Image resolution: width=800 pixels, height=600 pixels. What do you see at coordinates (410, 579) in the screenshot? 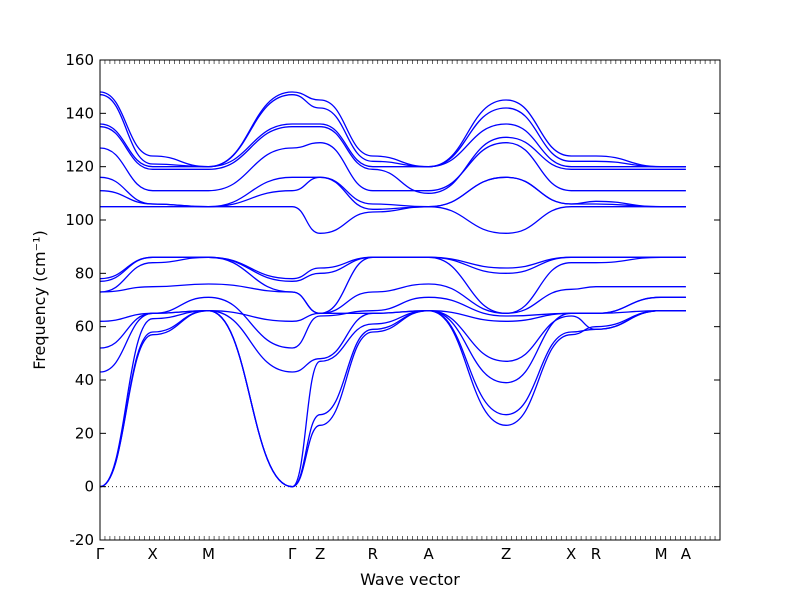
I see `x-axis-label: Wave vector` at bounding box center [410, 579].